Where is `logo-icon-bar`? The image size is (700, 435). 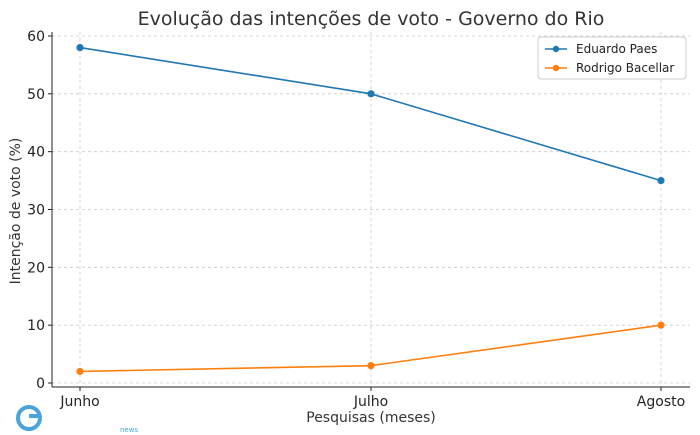
logo-icon-bar is located at coordinates (34, 416).